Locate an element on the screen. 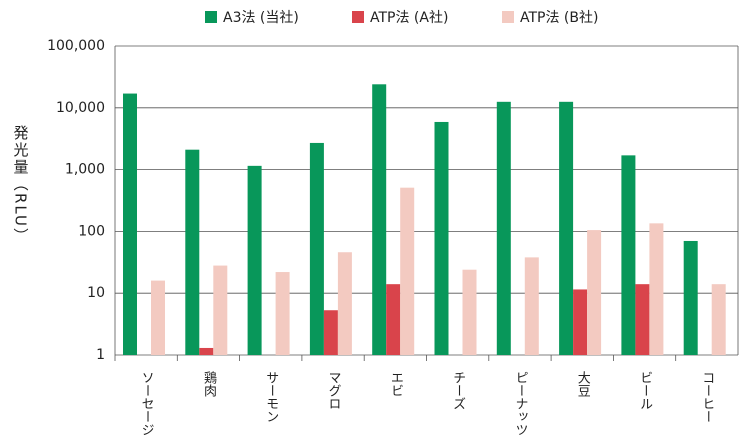 This screenshot has width=739, height=439. y-axis-label: 発光量（RLU） is located at coordinates (21, 185).